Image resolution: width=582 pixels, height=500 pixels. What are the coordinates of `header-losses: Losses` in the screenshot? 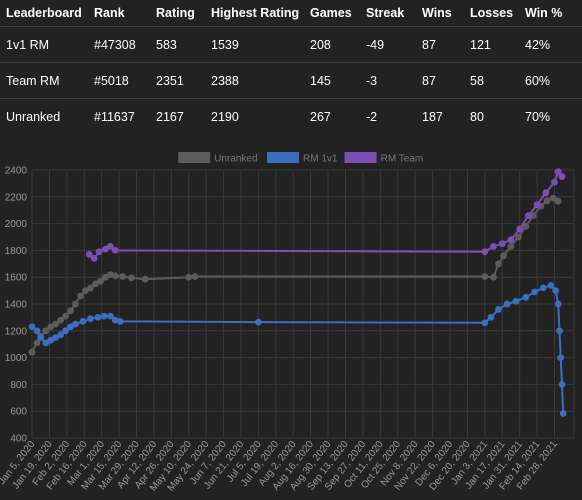 It's located at (491, 13).